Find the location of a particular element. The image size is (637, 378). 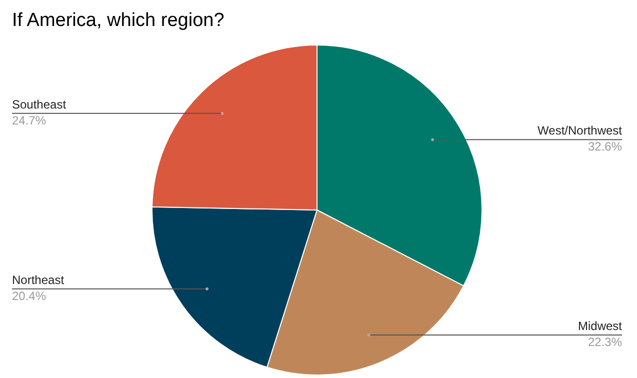

slice-label: Northeast is located at coordinates (38, 279).